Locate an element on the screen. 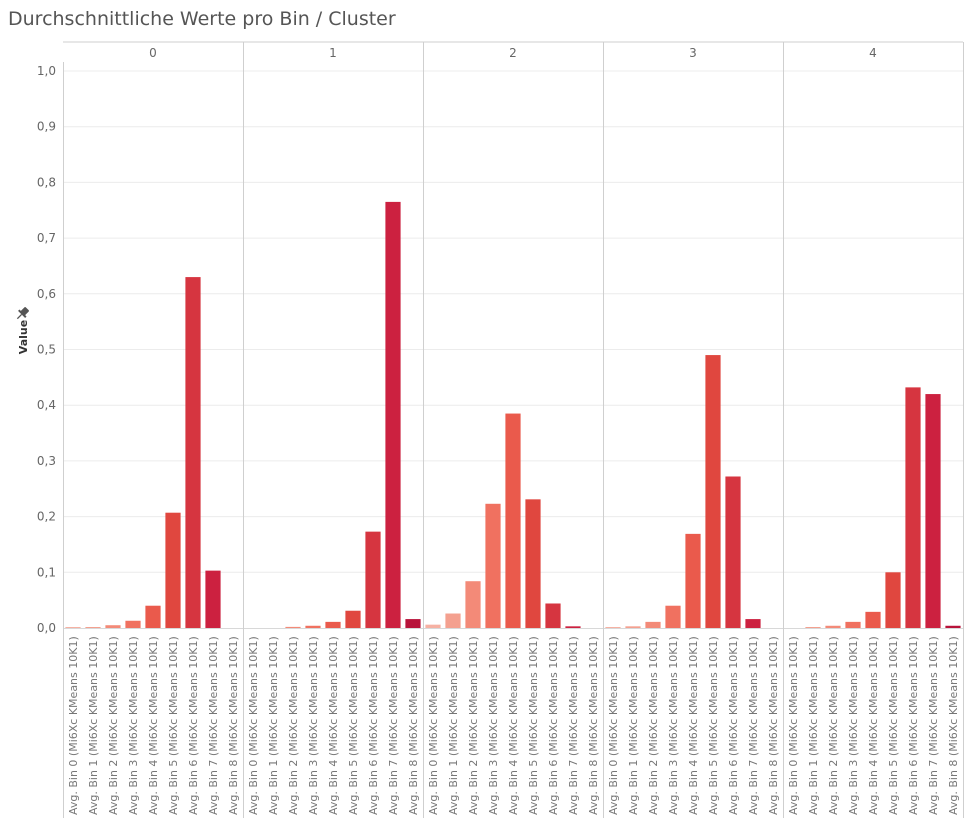 Image resolution: width=977 pixels, height=824 pixels. y-tick-label: 0,2 is located at coordinates (46, 517).